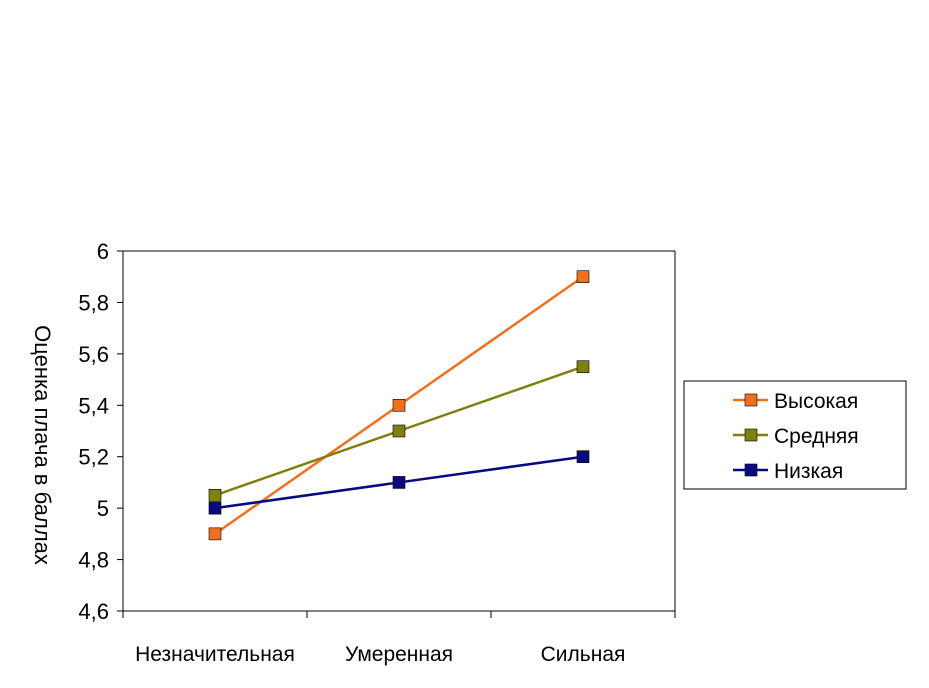 Image resolution: width=929 pixels, height=688 pixels. I want to click on legend-label: Средняя, so click(816, 436).